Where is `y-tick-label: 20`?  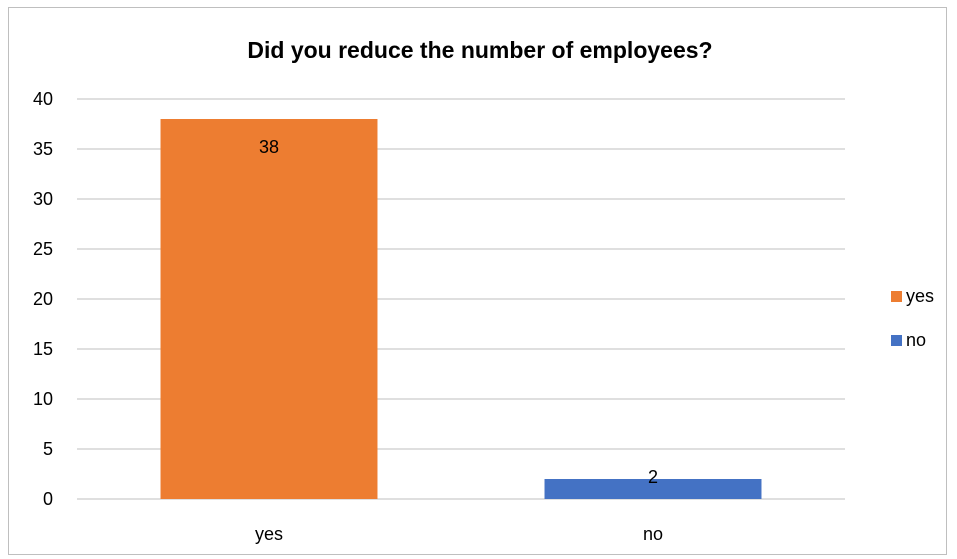
y-tick-label: 20 is located at coordinates (43, 299).